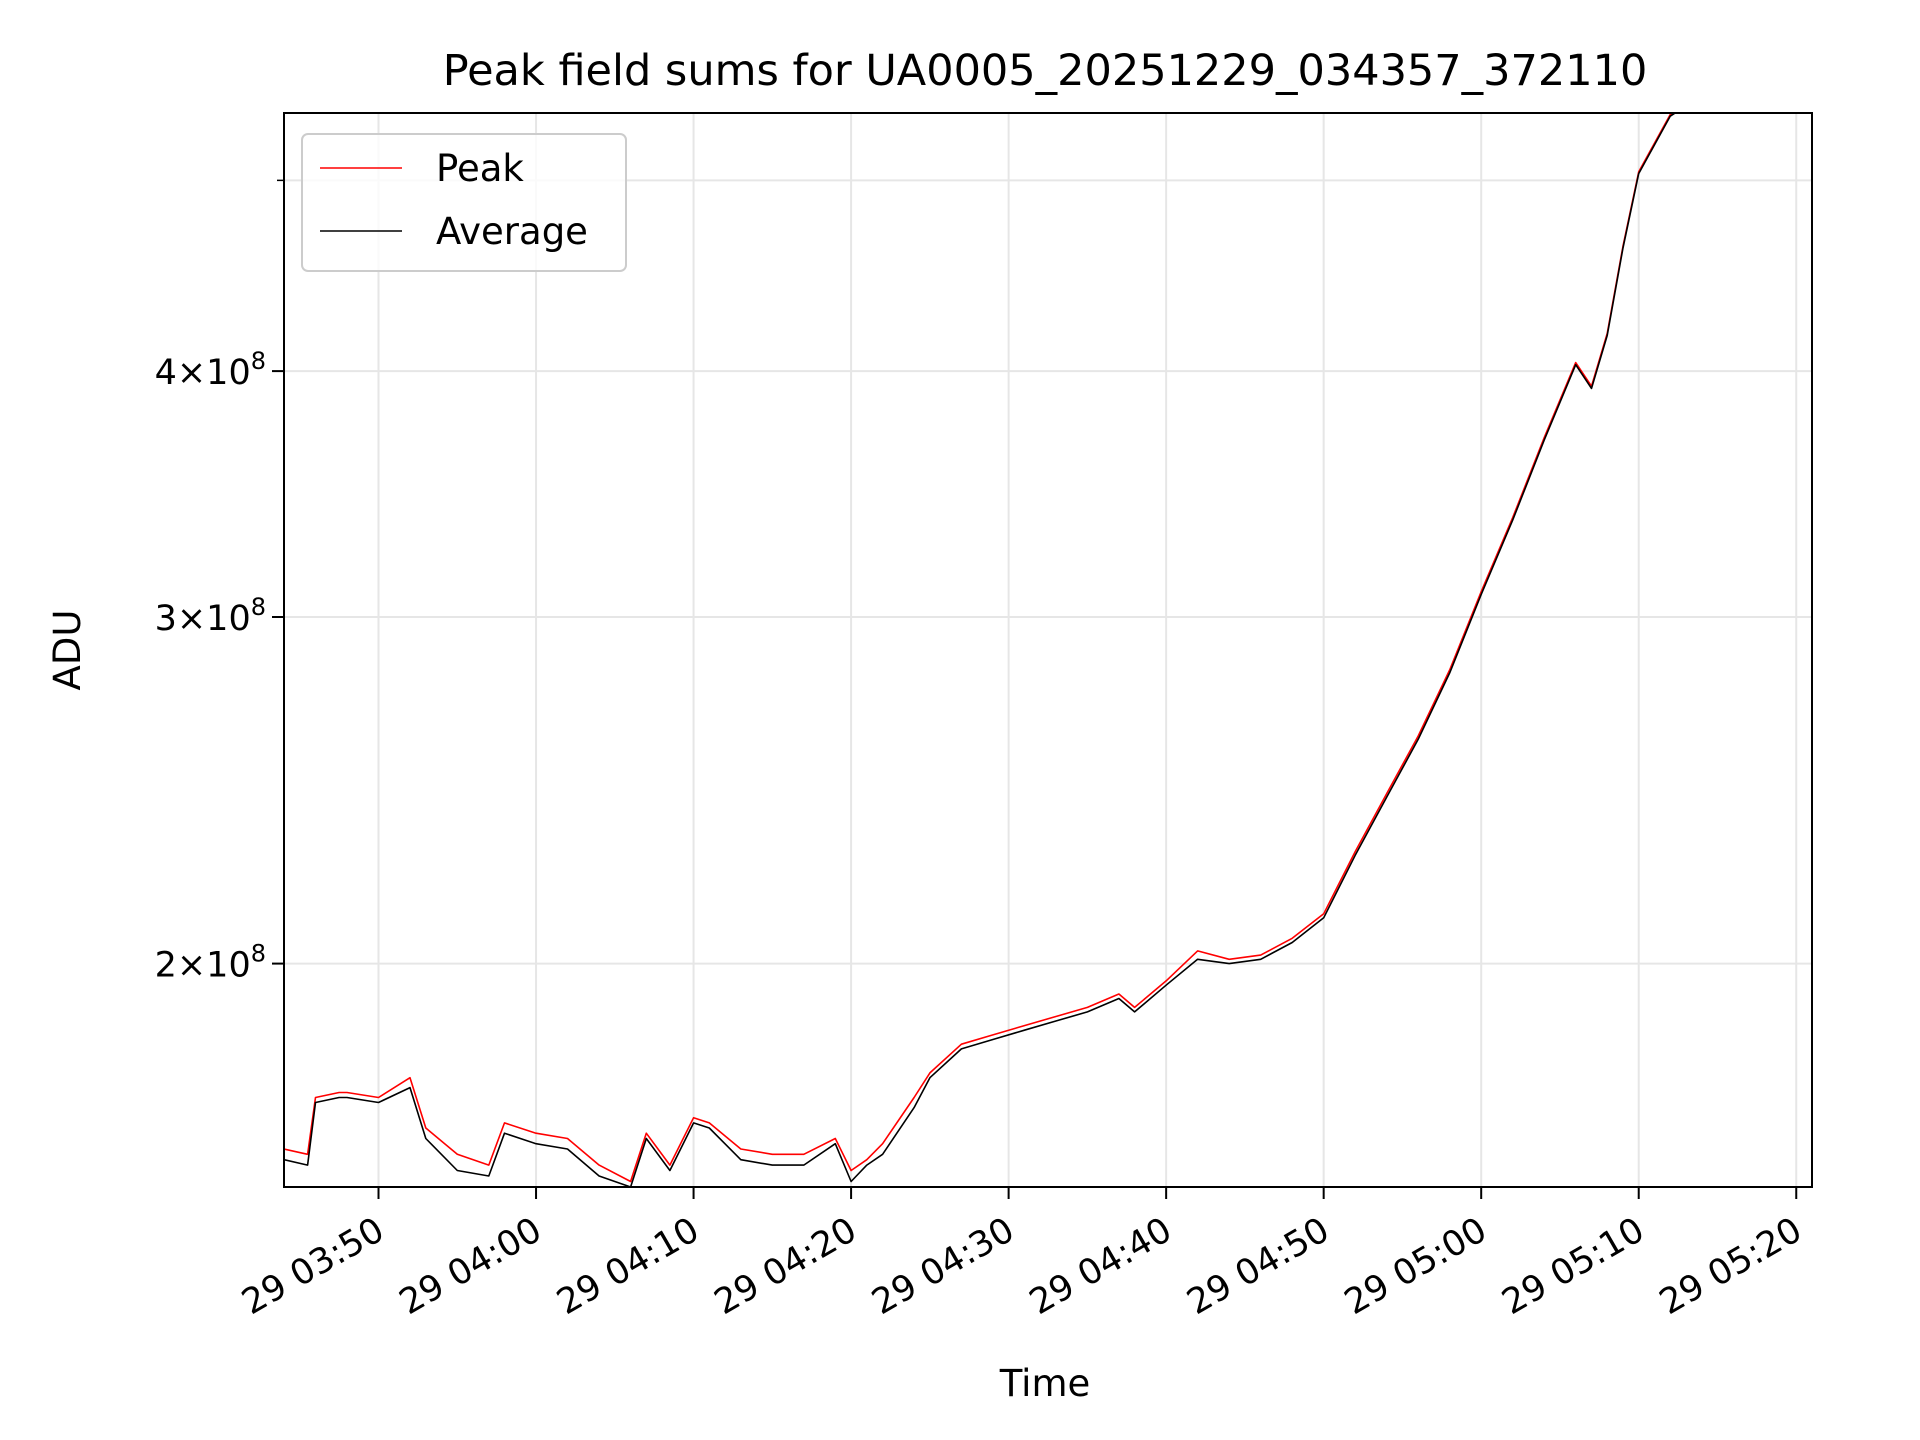 The width and height of the screenshot is (1920, 1440). I want to click on legend: Peak Average, so click(464, 202).